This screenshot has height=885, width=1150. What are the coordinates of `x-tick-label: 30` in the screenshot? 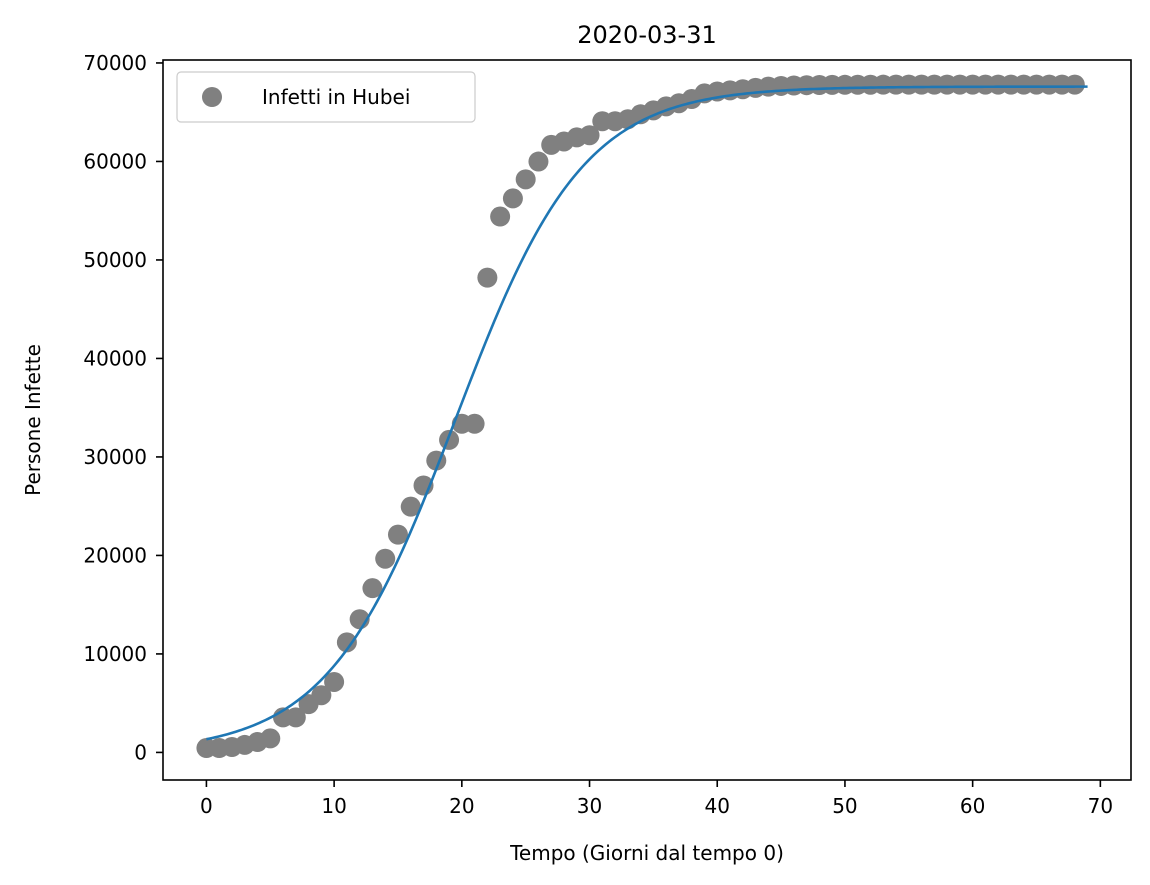 It's located at (589, 806).